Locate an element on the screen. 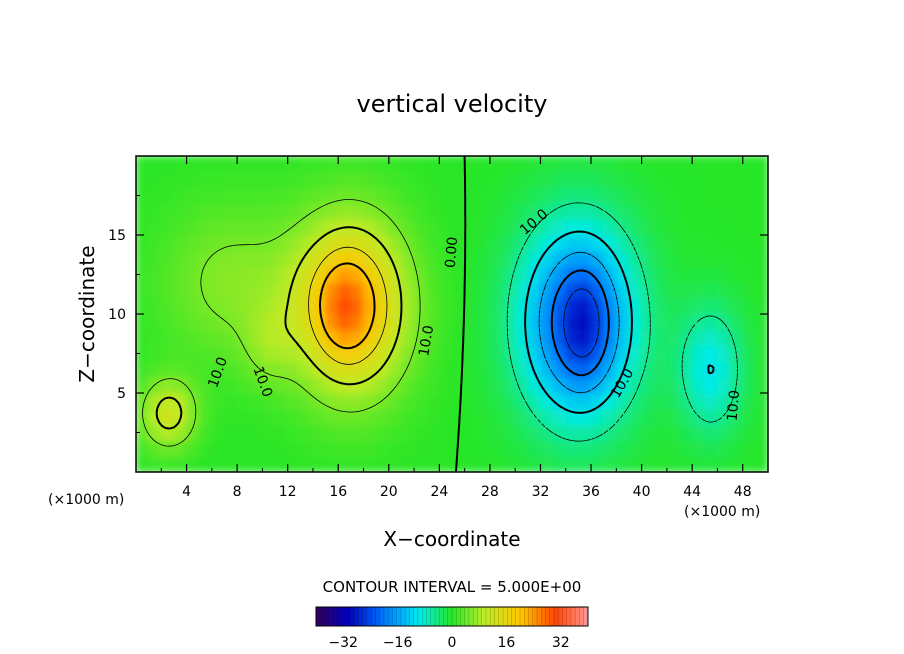  x-tick-label: 4 is located at coordinates (186, 492).